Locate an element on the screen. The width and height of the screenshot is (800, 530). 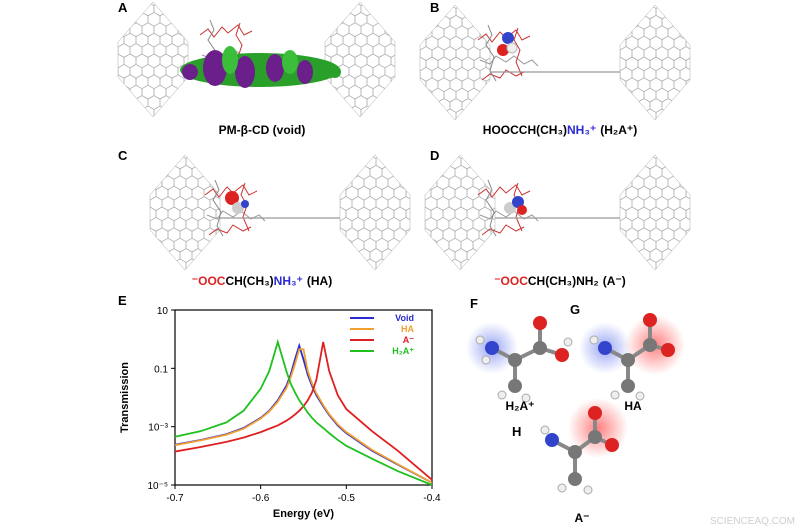
panel-label: H is located at coordinates (516, 431).